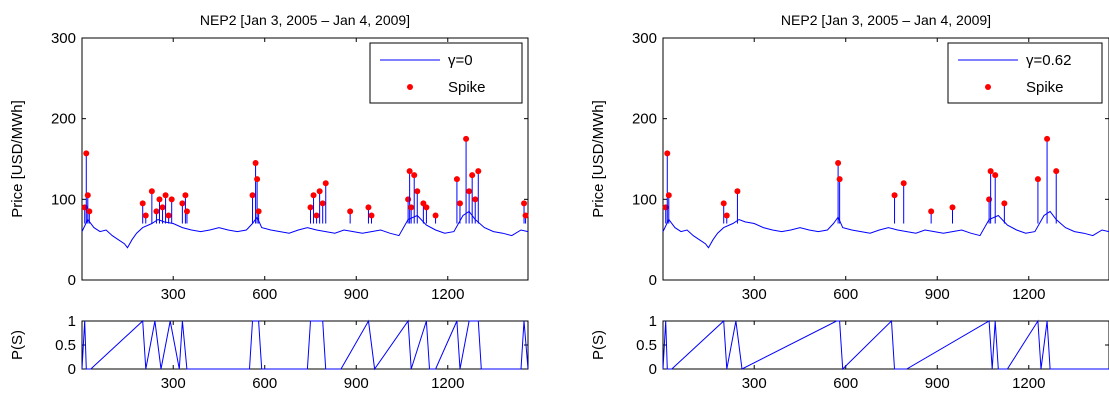 This screenshot has height=408, width=1109. I want to click on right-legend-line-label: γ=0.62, so click(1048, 60).